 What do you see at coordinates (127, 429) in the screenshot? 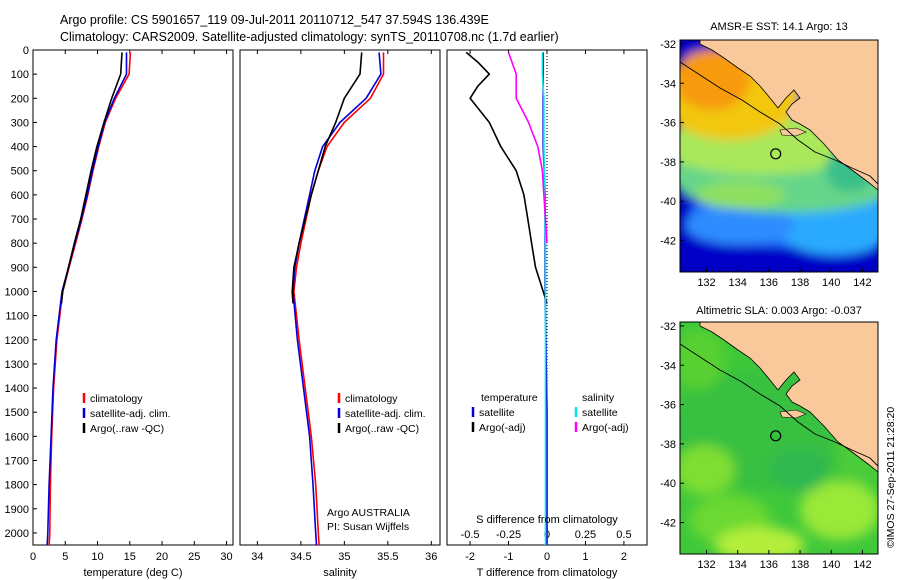
I see `temperature-legend-argo-raw-label: Argo(..raw -QC)` at bounding box center [127, 429].